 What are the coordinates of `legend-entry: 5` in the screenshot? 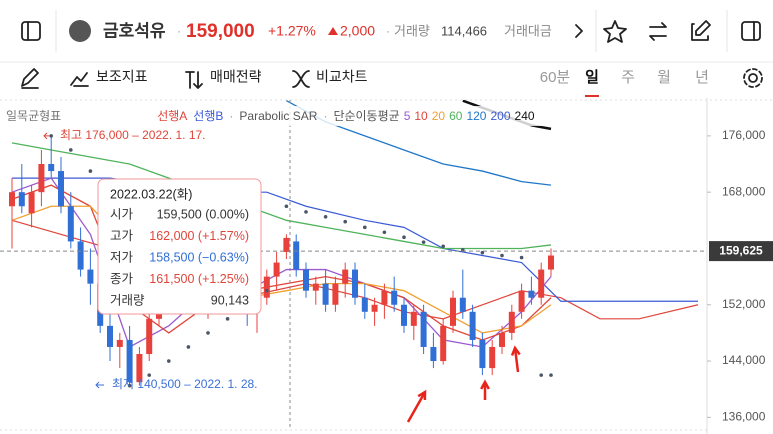 It's located at (407, 116).